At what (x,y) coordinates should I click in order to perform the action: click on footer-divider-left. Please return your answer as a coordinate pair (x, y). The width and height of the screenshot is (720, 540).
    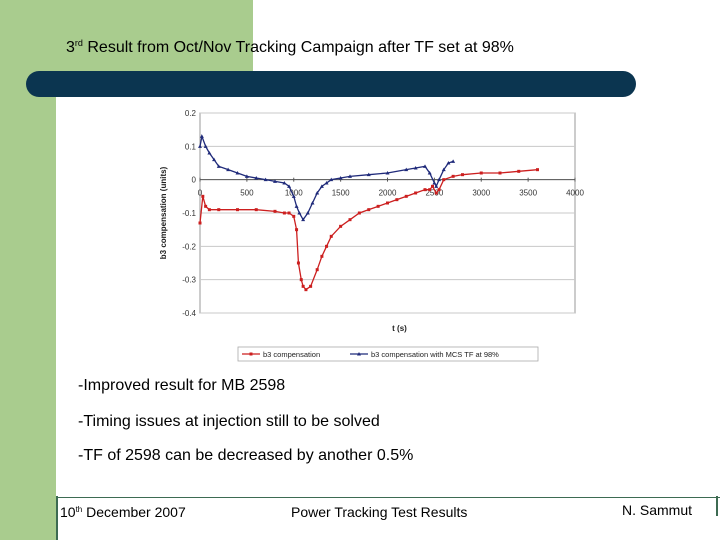
    Looking at the image, I should click on (57, 518).